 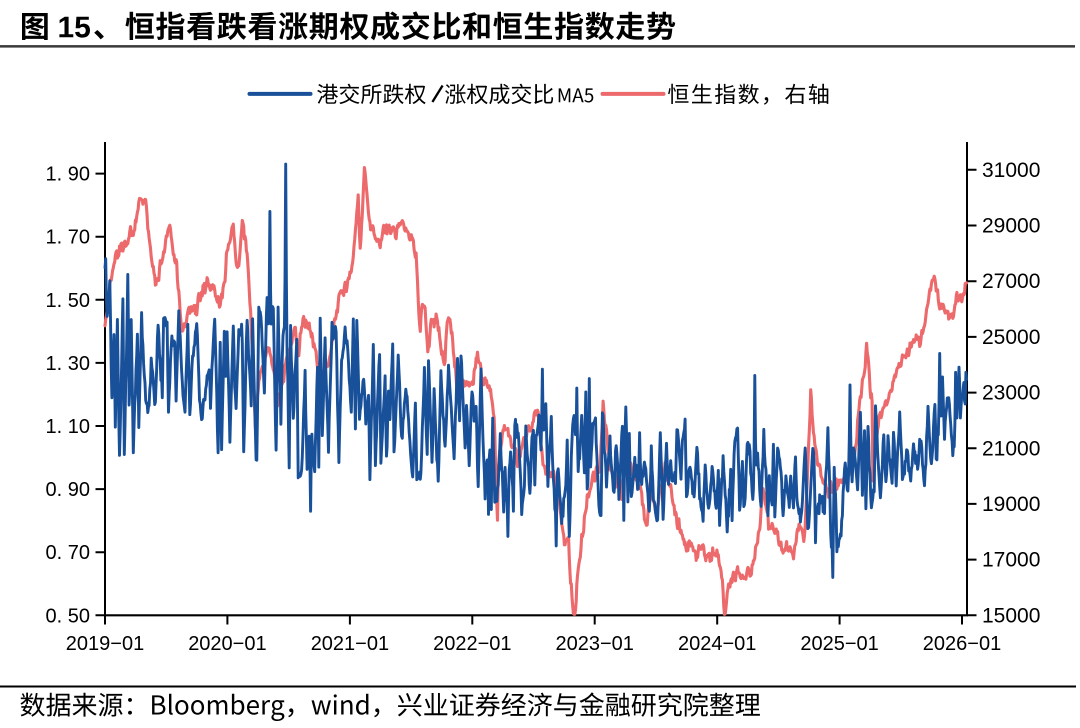 I want to click on svg-text: 0. 50, so click(x=68, y=616).